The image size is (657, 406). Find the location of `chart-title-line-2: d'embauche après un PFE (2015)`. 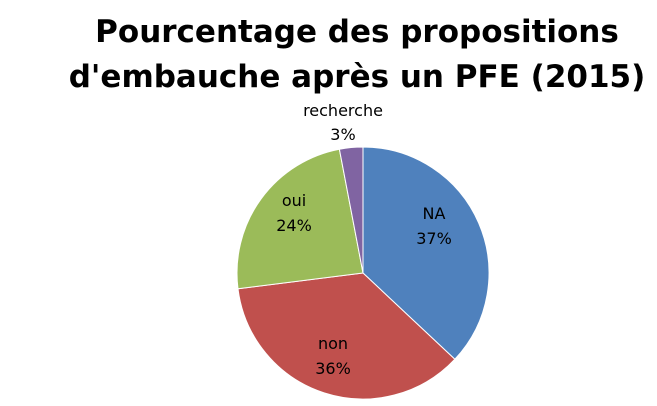

chart-title-line-2: d'embauche après un PFE (2015) is located at coordinates (357, 77).